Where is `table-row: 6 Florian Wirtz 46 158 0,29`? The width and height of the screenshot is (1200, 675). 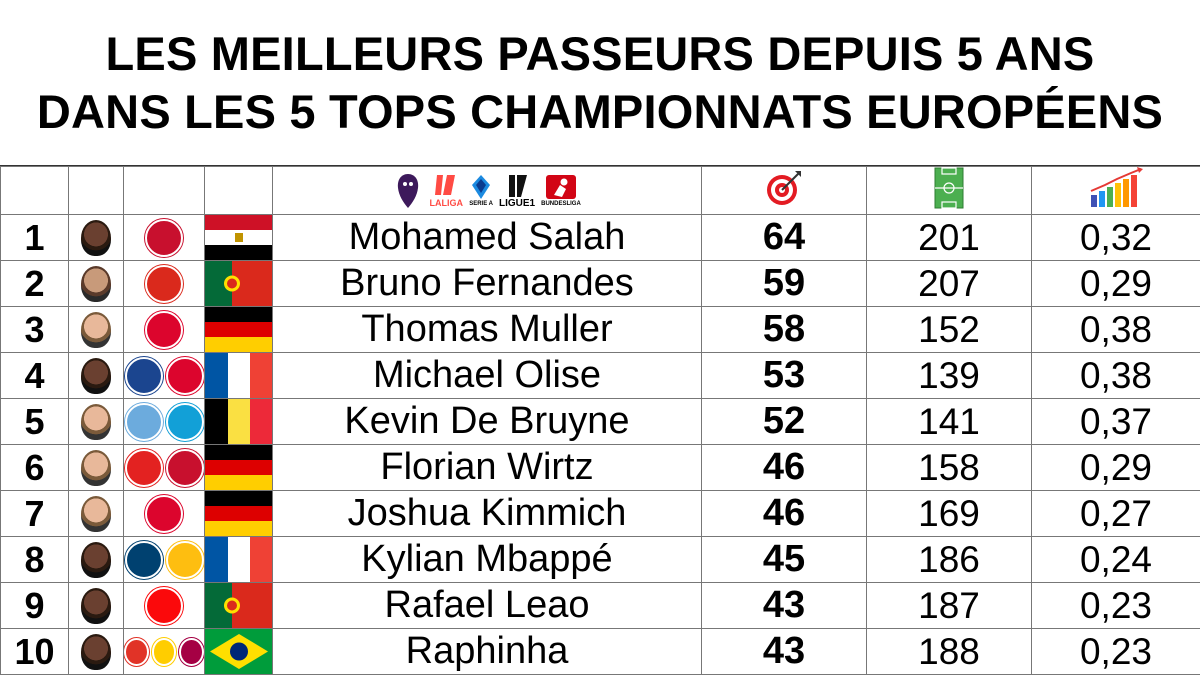 table-row: 6 Florian Wirtz 46 158 0,29 is located at coordinates (600, 467).